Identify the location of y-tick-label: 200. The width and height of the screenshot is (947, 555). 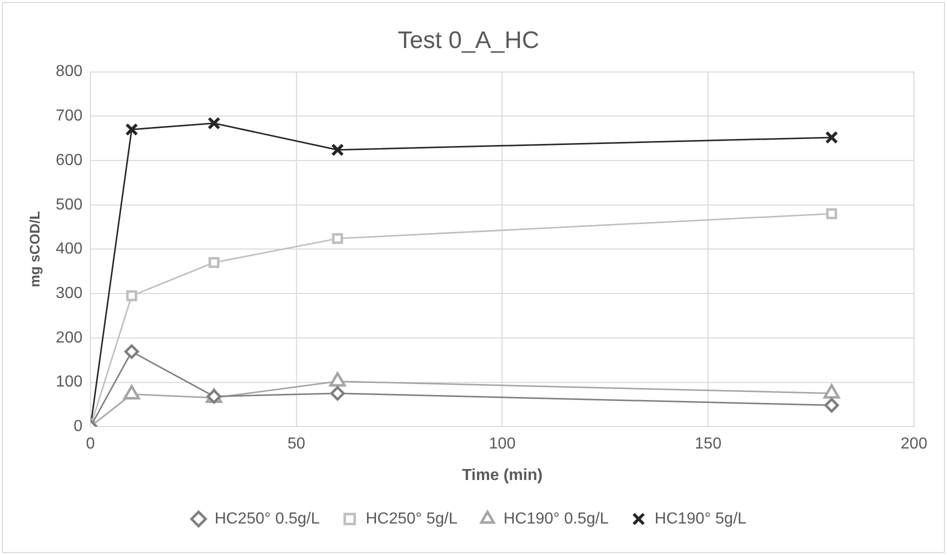
(69, 337).